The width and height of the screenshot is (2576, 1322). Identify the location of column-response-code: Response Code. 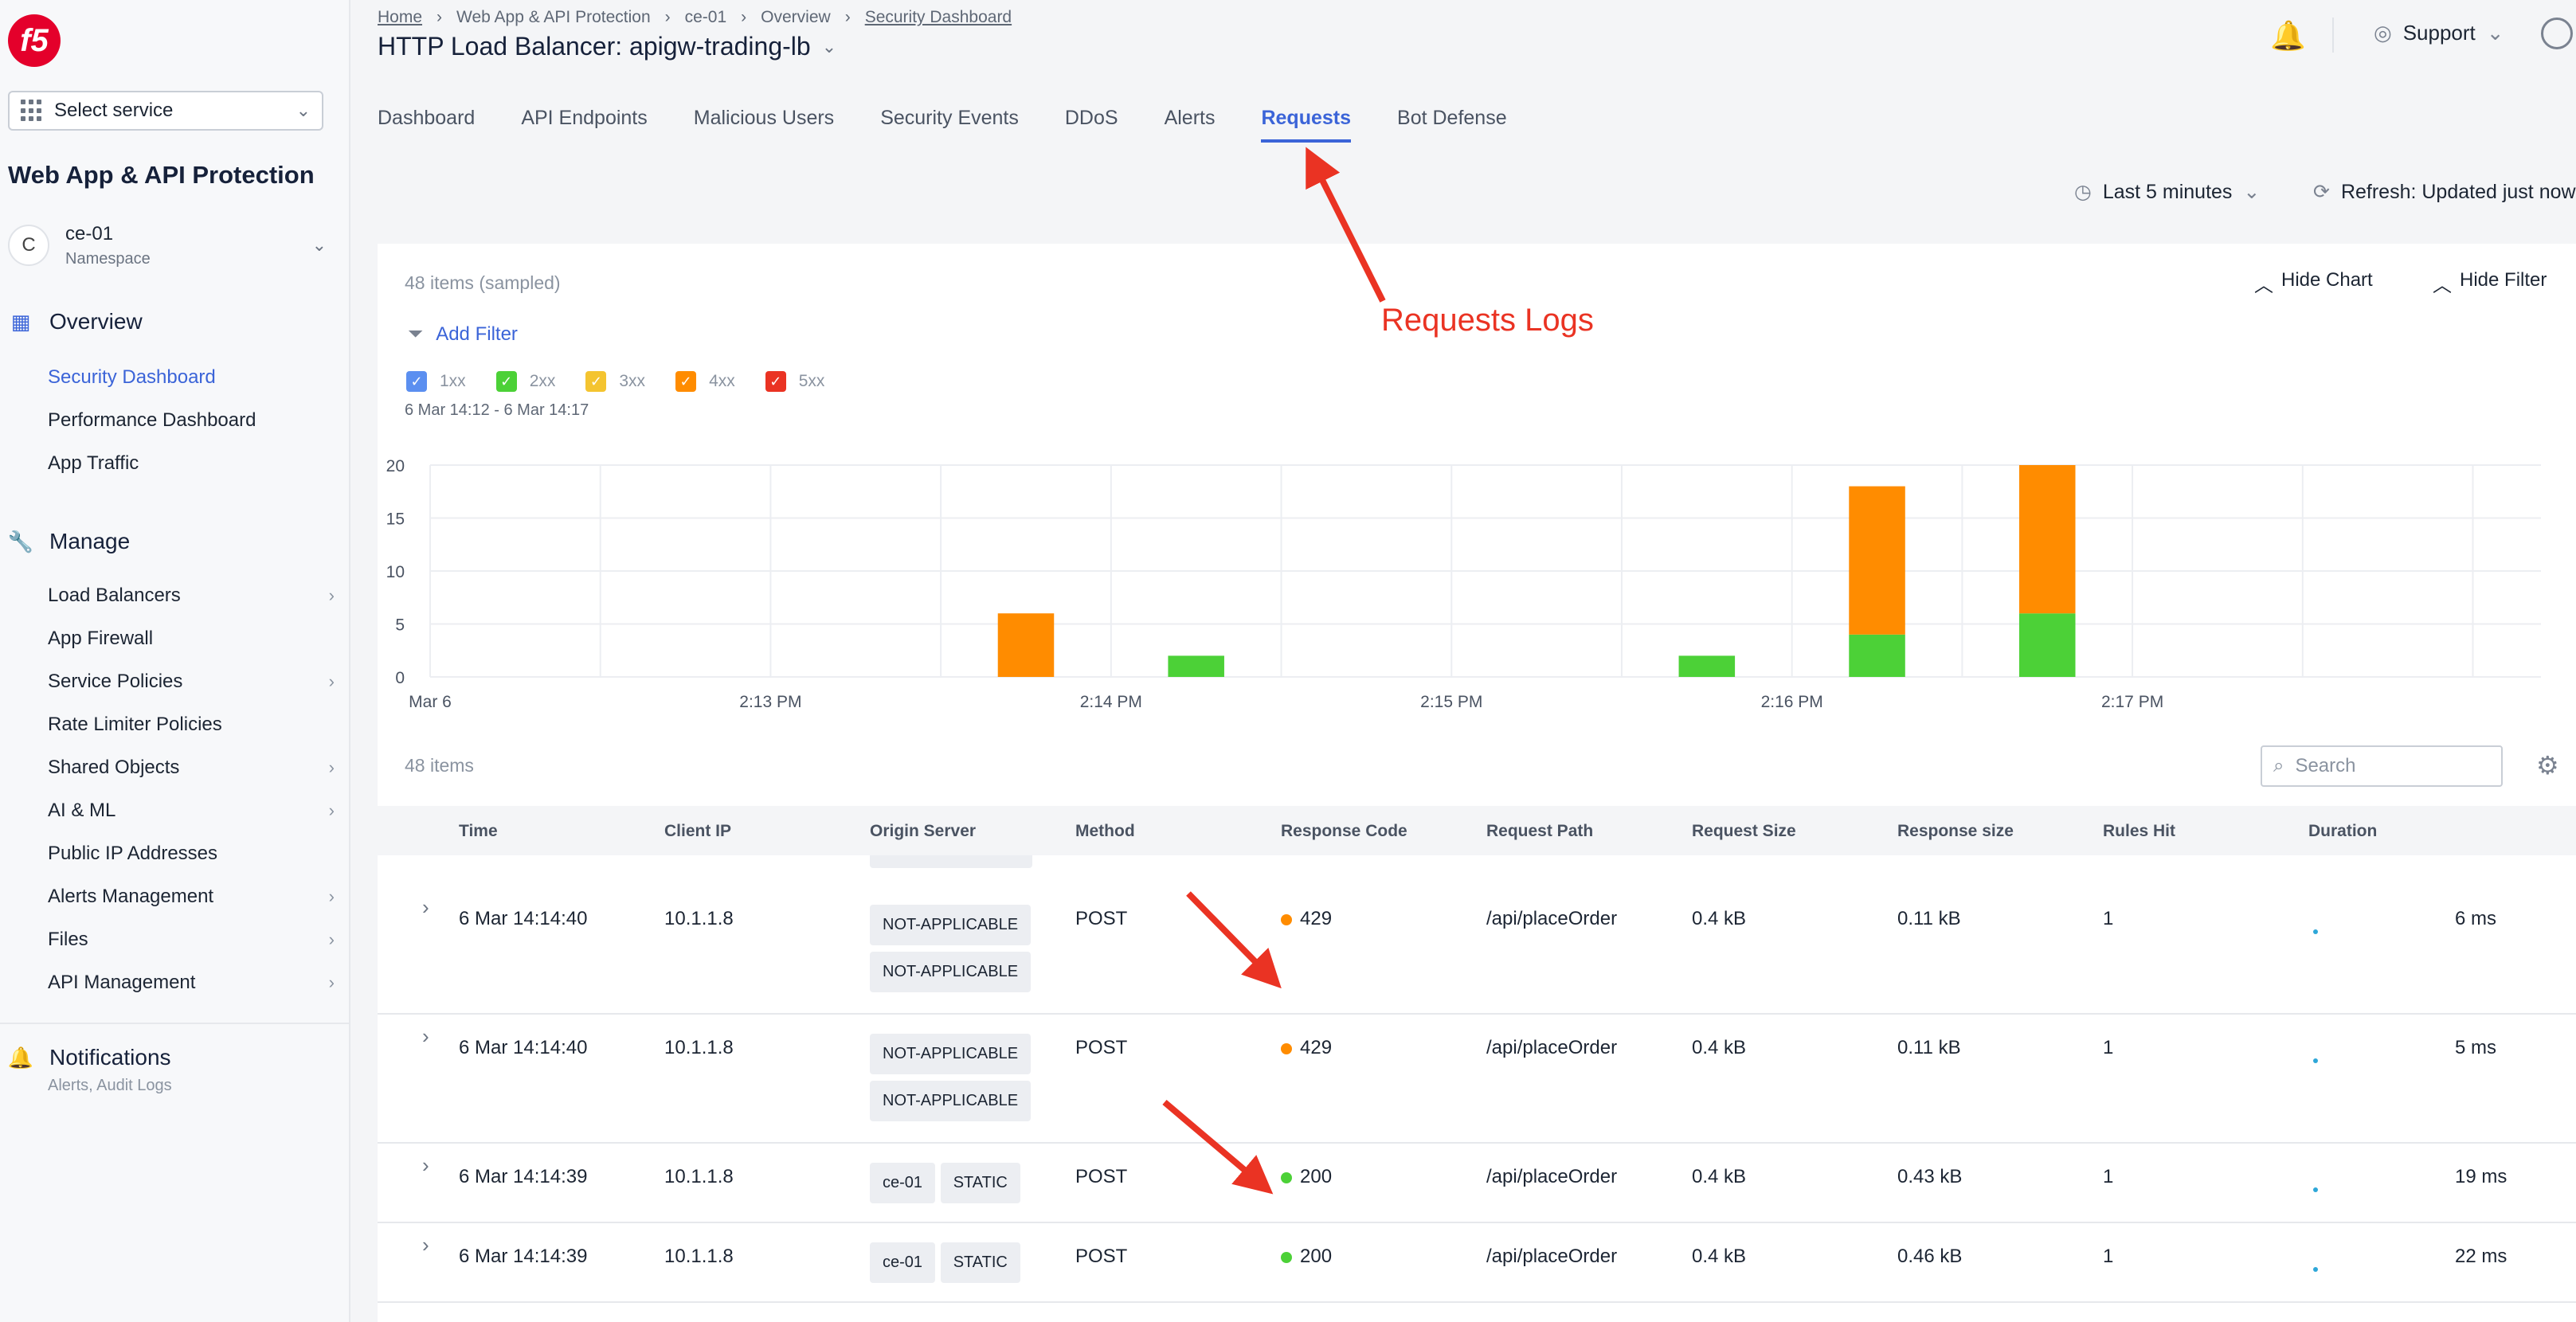
(1344, 831).